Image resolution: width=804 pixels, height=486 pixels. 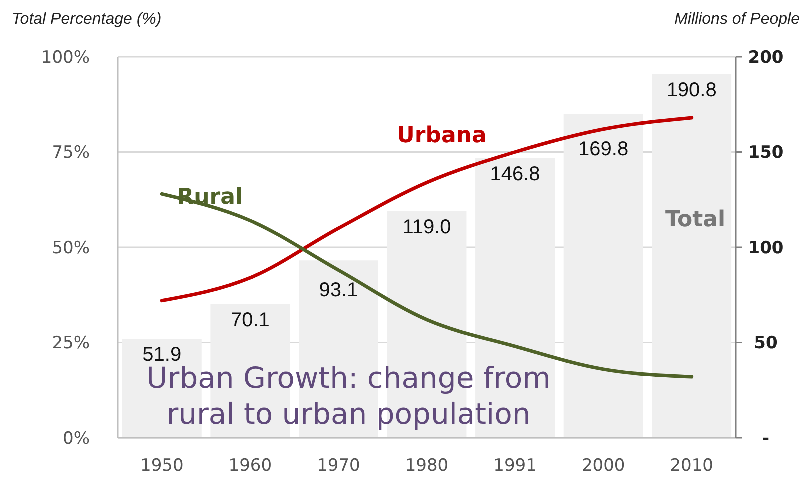 I want to click on series-label: Total, so click(x=695, y=219).